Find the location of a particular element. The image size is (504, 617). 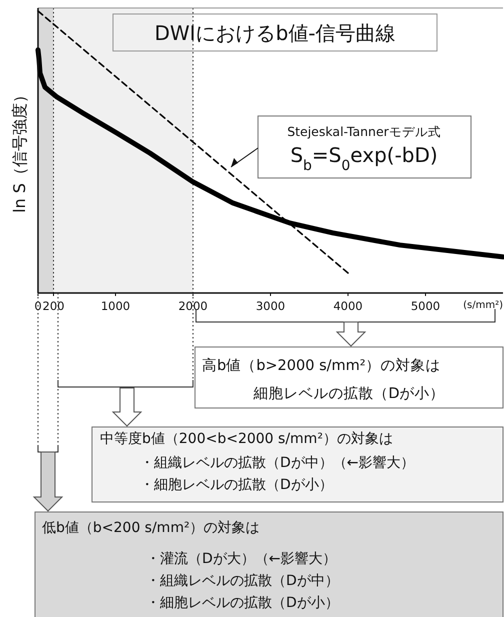

annotation: 低b値（b<200 s/mm²）の対象は is located at coordinates (151, 528).